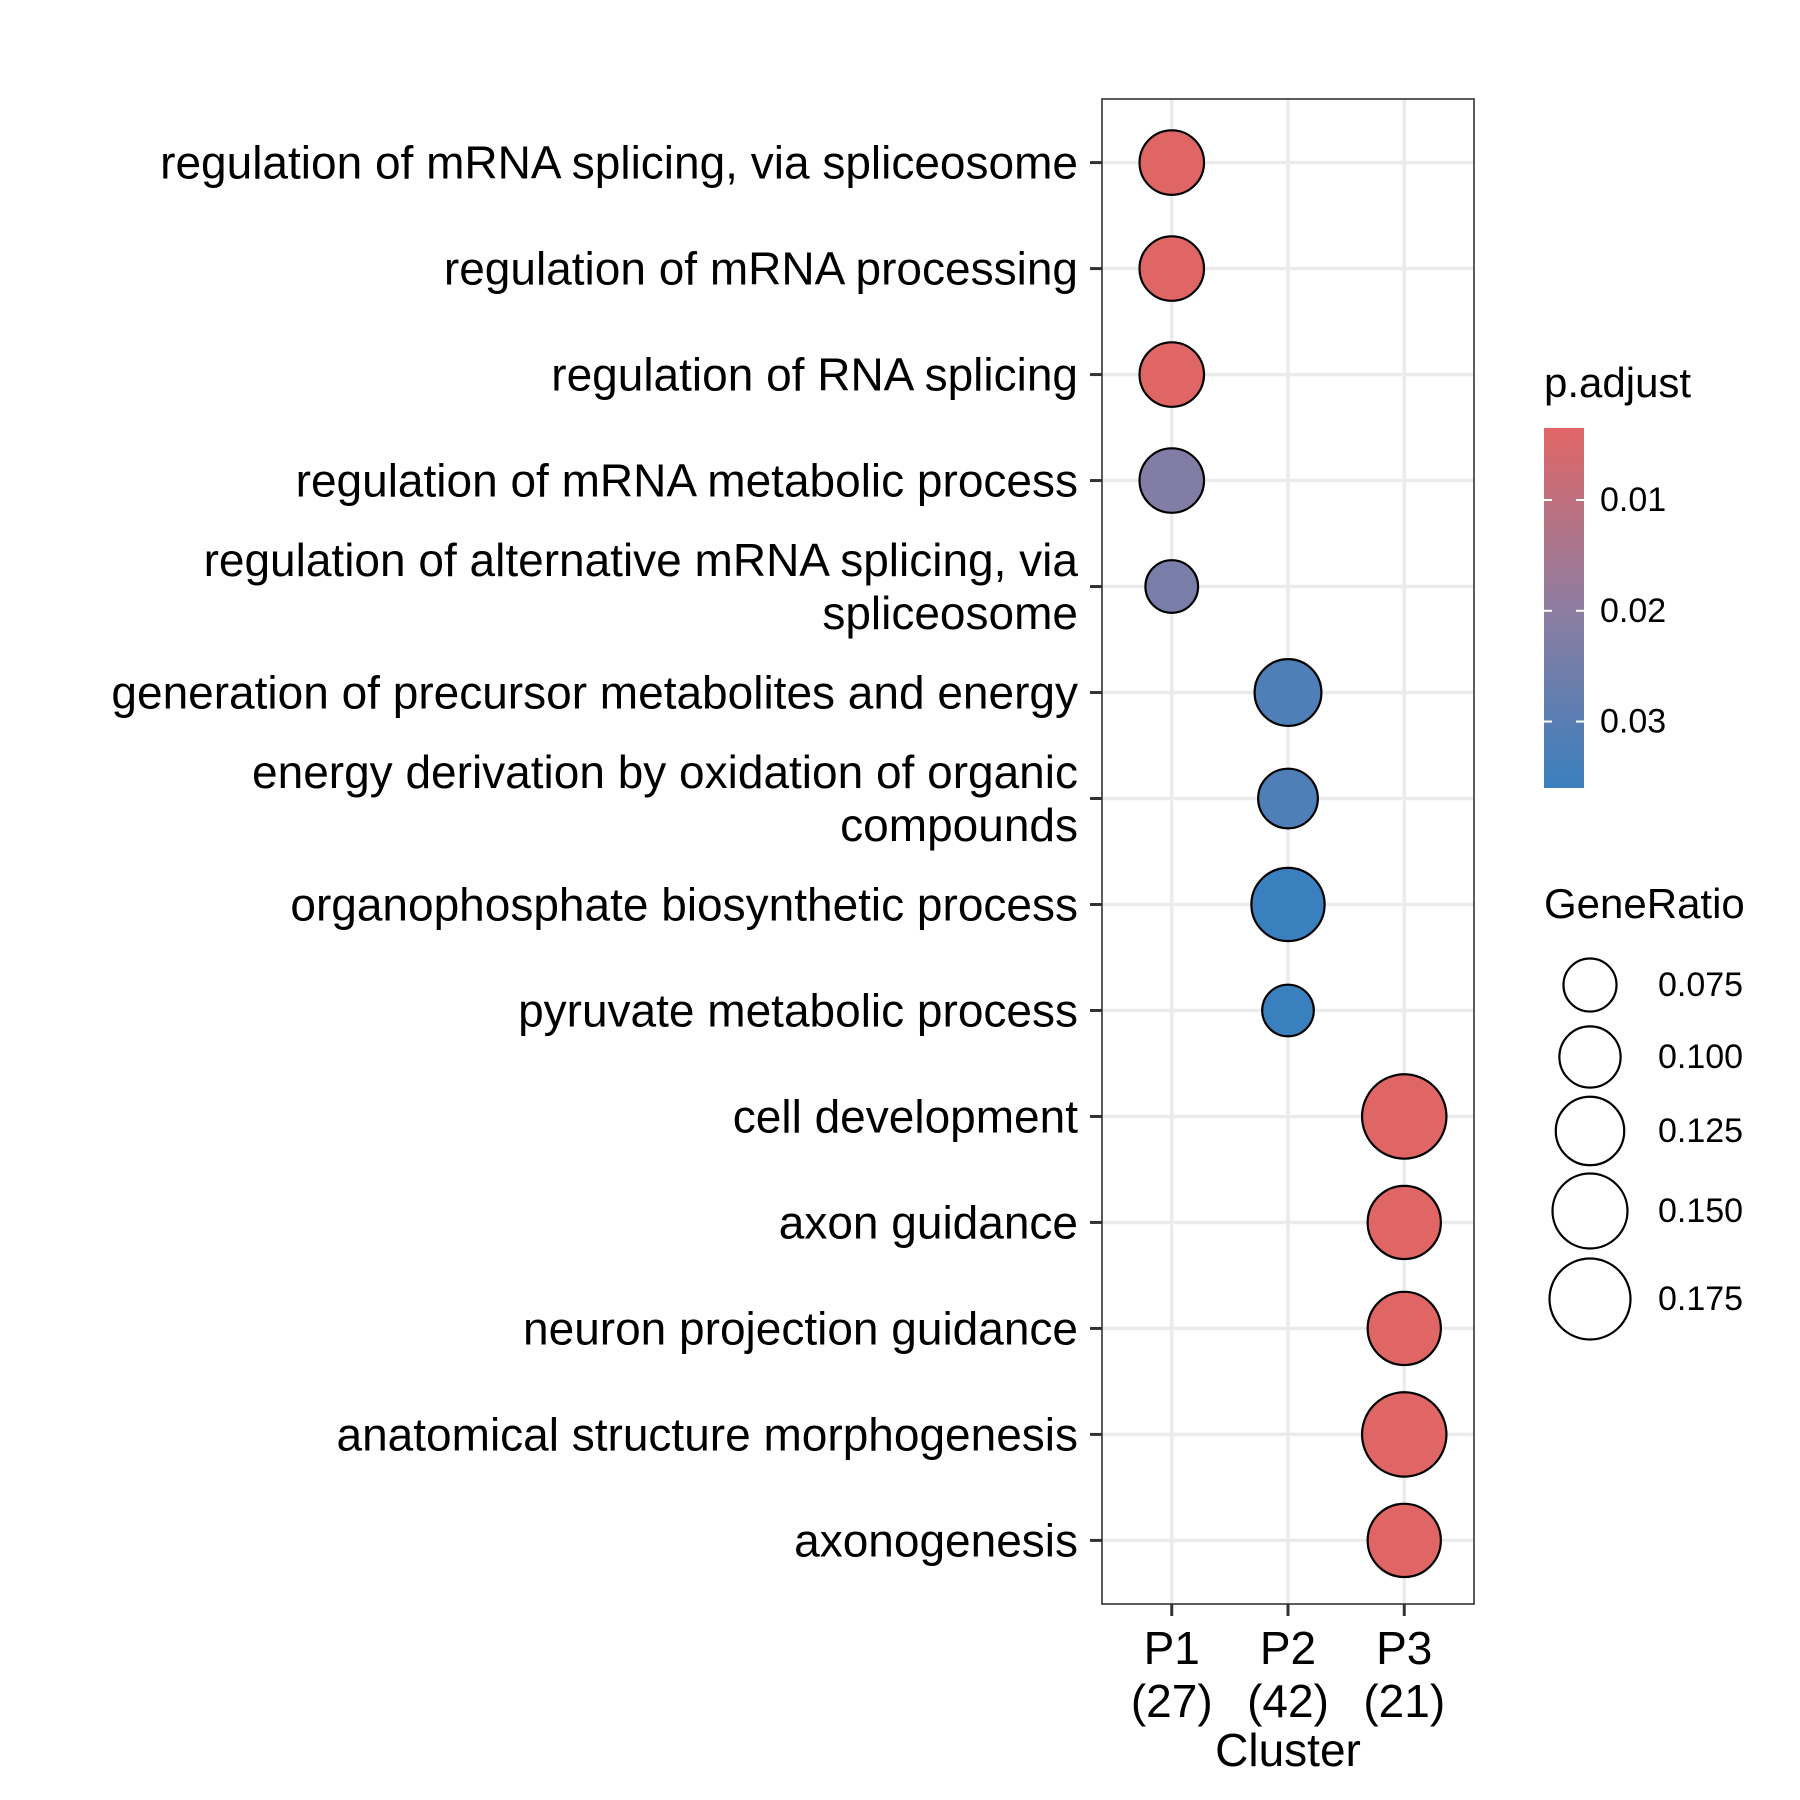 This screenshot has width=1800, height=1800. I want to click on x-axis-cluster-count: (27), so click(1172, 1701).